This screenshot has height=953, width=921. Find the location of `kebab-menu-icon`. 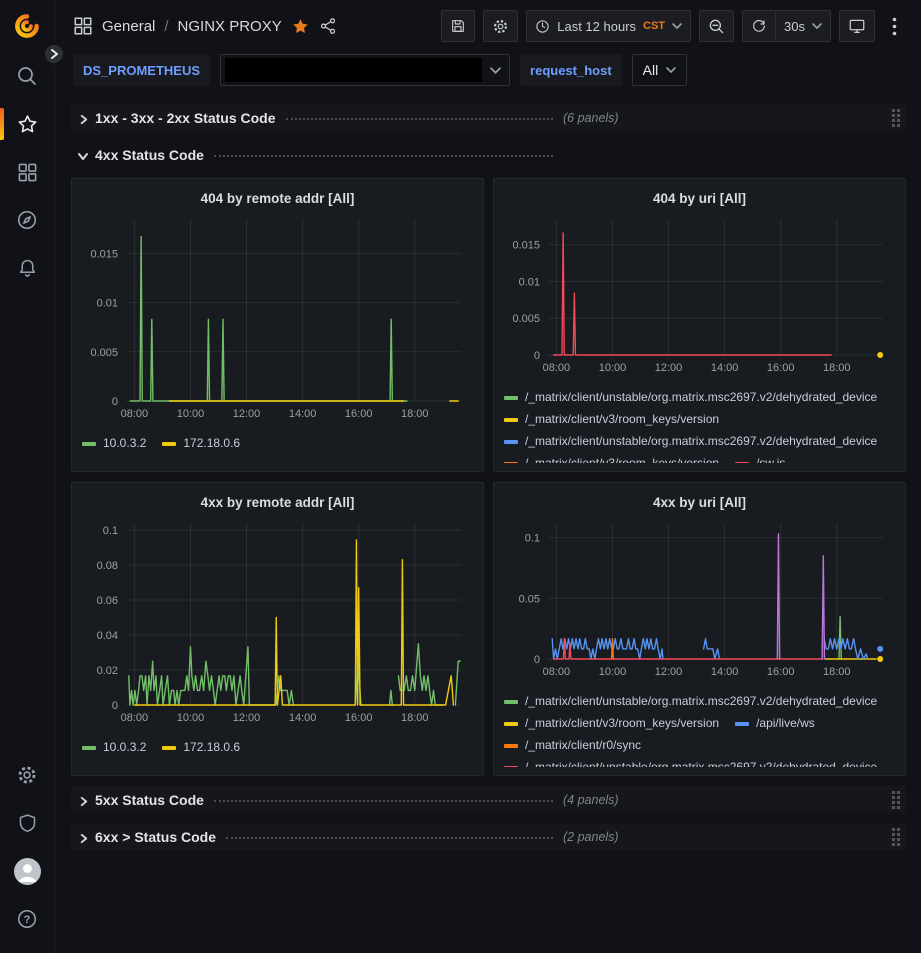

kebab-menu-icon is located at coordinates (894, 26).